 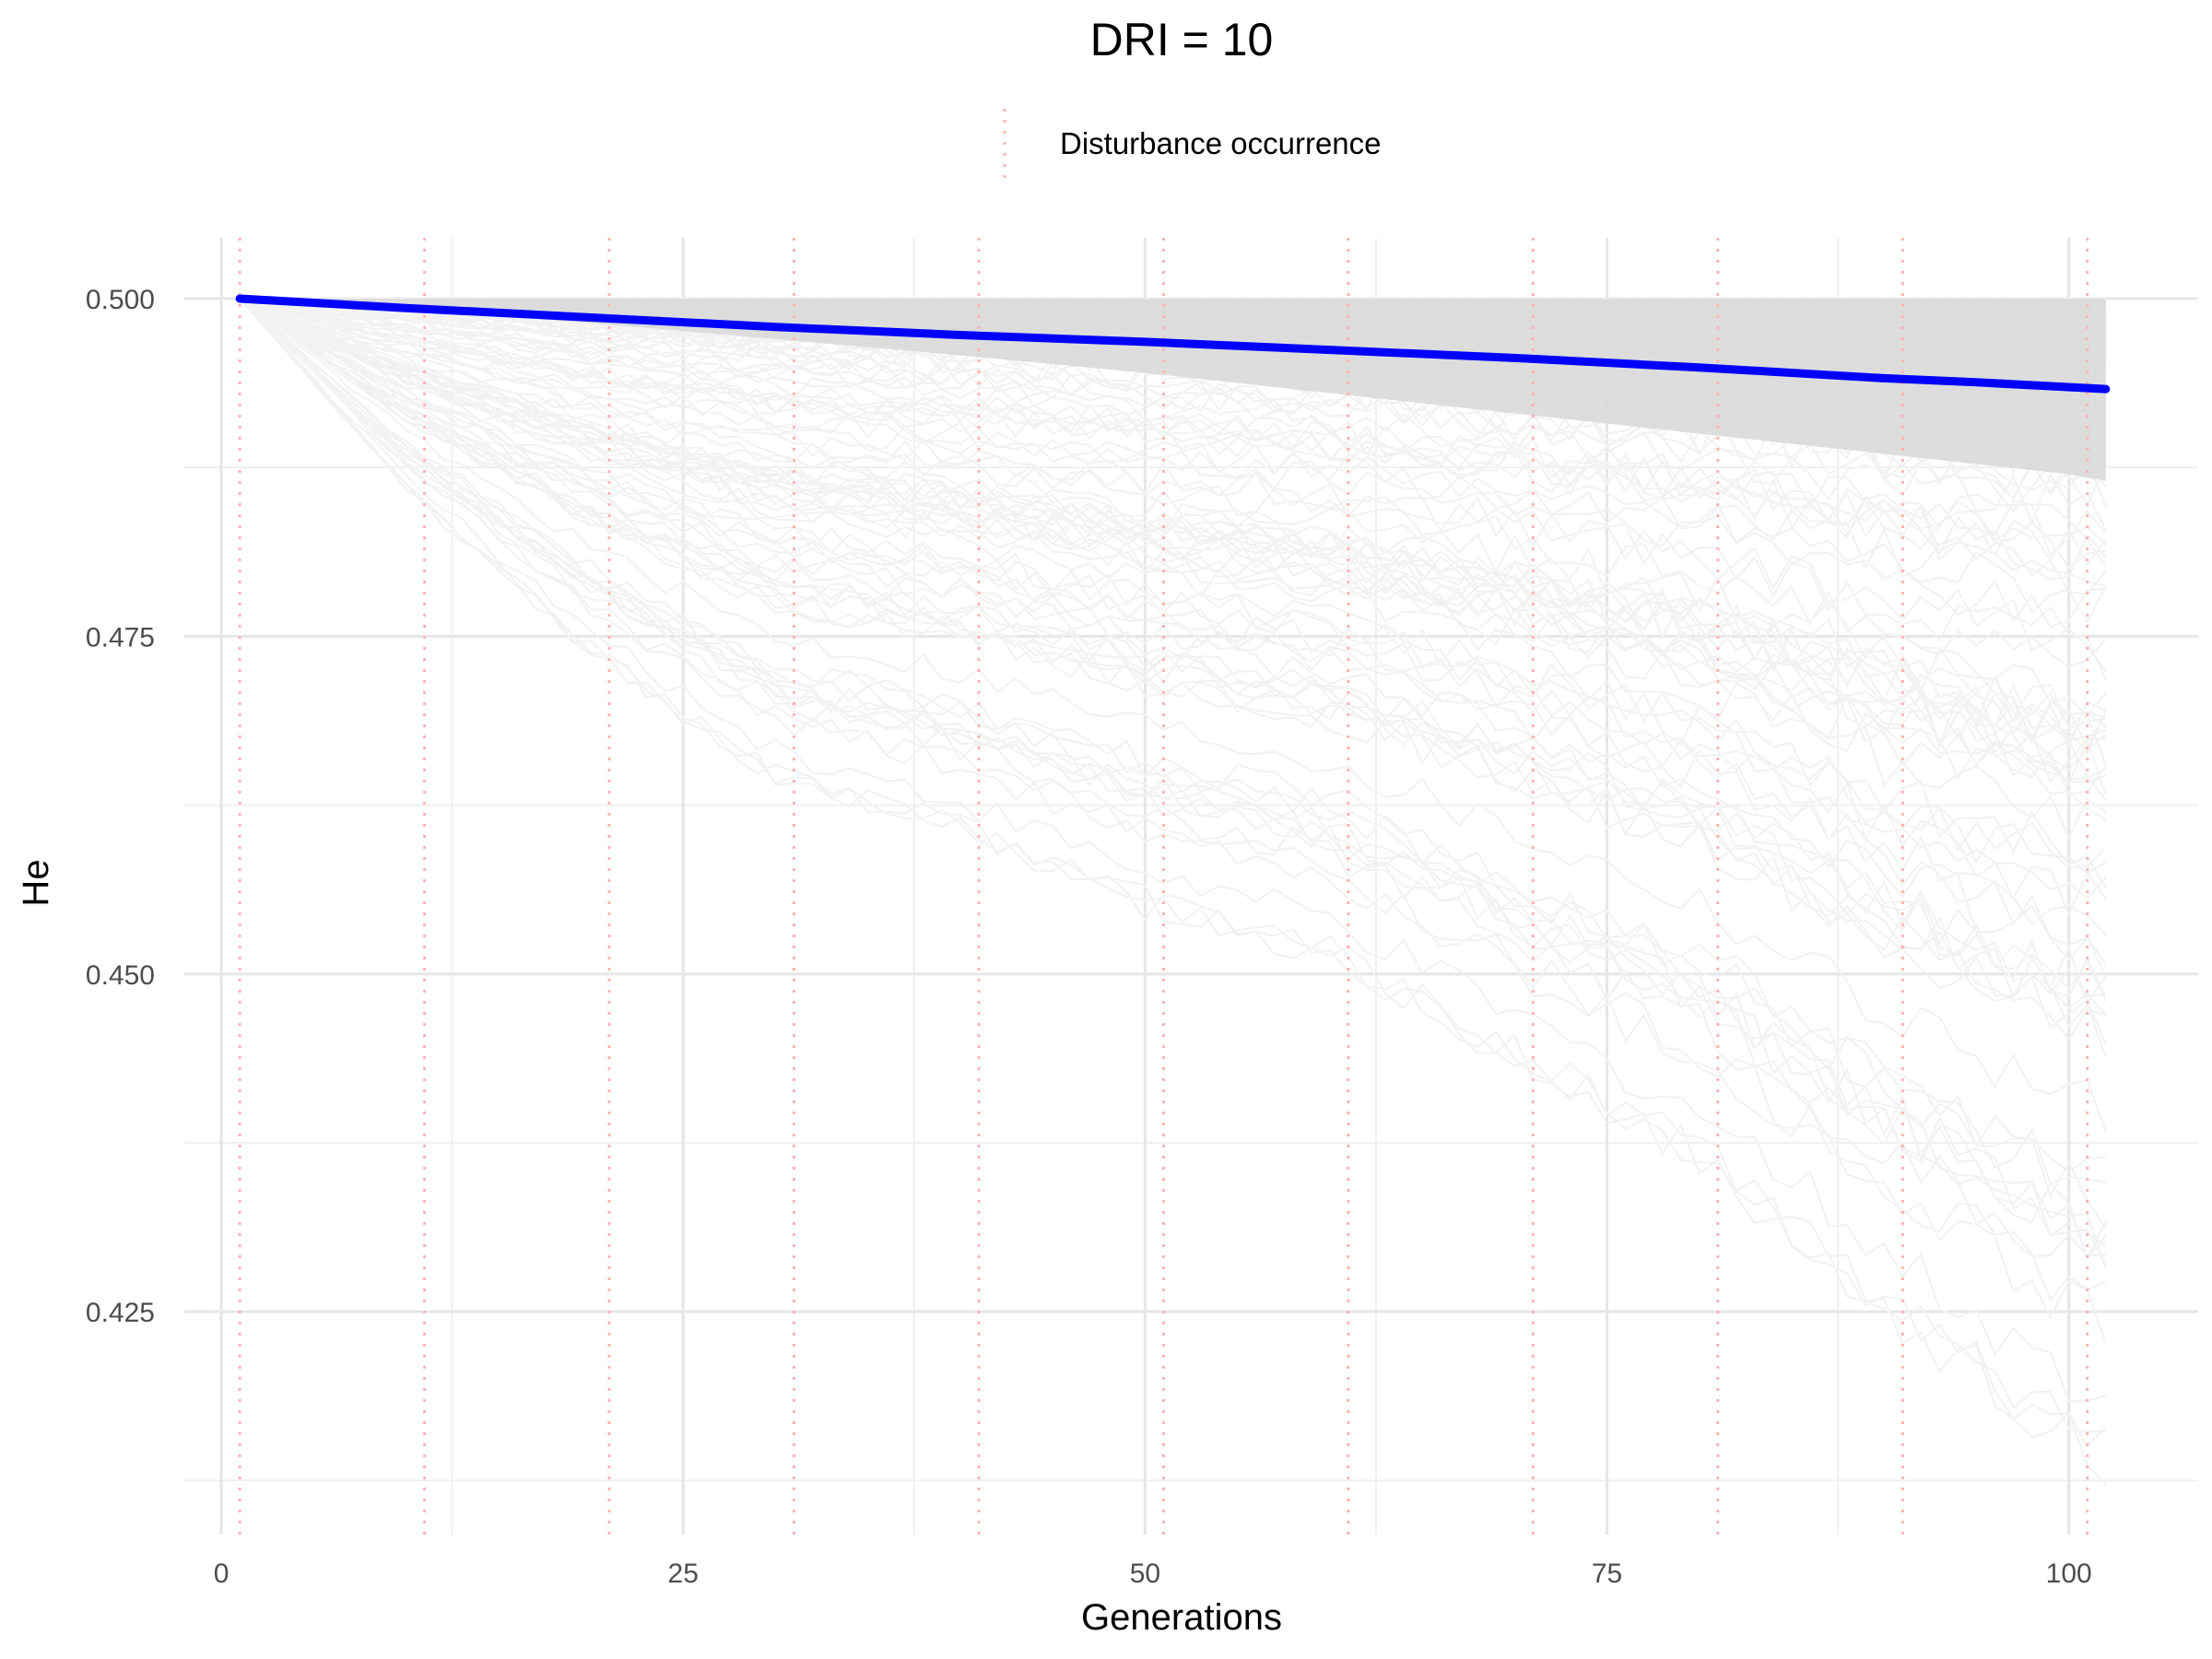 I want to click on chart-title: DRI = 10, so click(x=1182, y=39).